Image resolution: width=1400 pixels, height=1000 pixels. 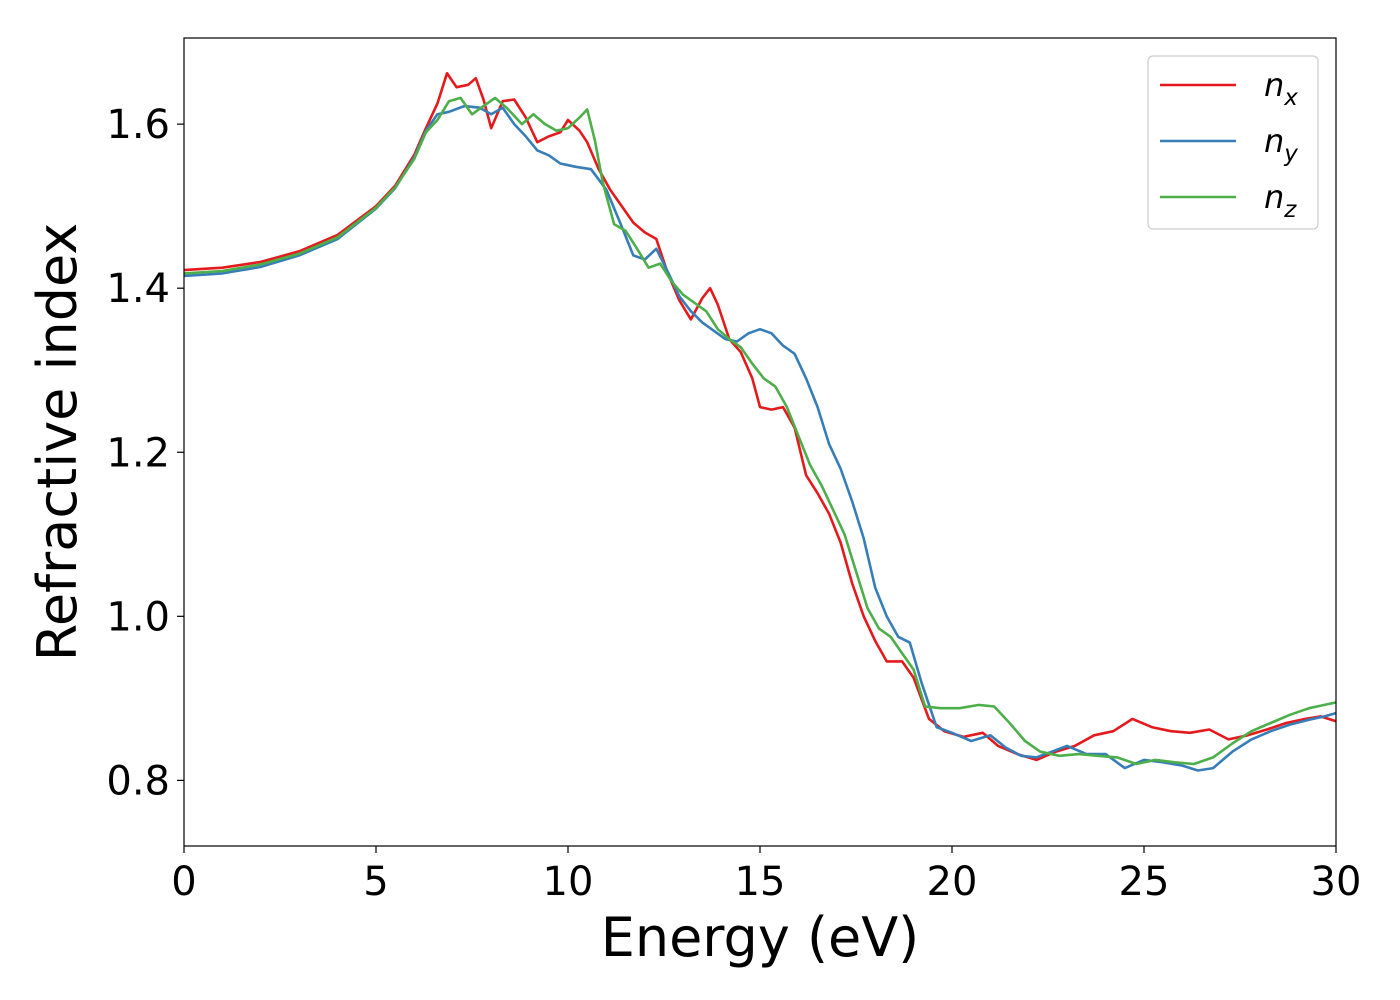 What do you see at coordinates (183, 882) in the screenshot?
I see `x-tick-label: 0` at bounding box center [183, 882].